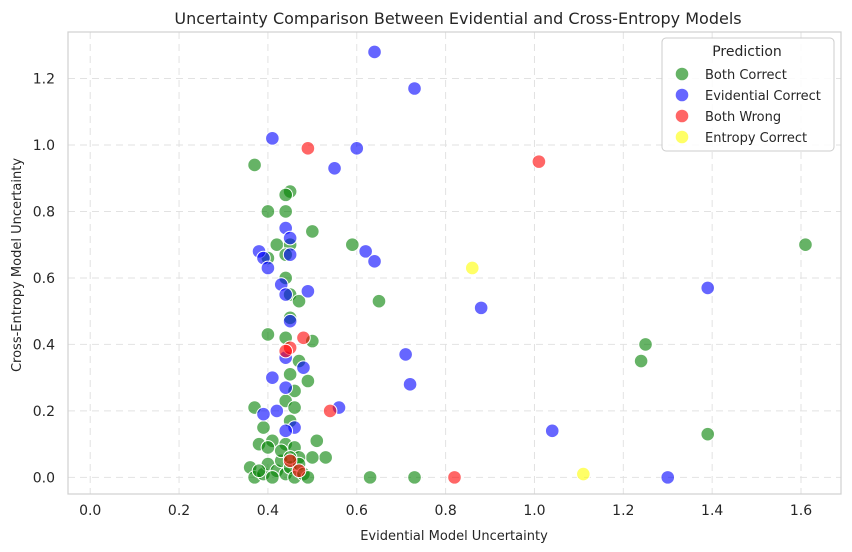 Image resolution: width=852 pixels, height=552 pixels. What do you see at coordinates (682, 116) in the screenshot?
I see `legend-marker-both-wrong` at bounding box center [682, 116].